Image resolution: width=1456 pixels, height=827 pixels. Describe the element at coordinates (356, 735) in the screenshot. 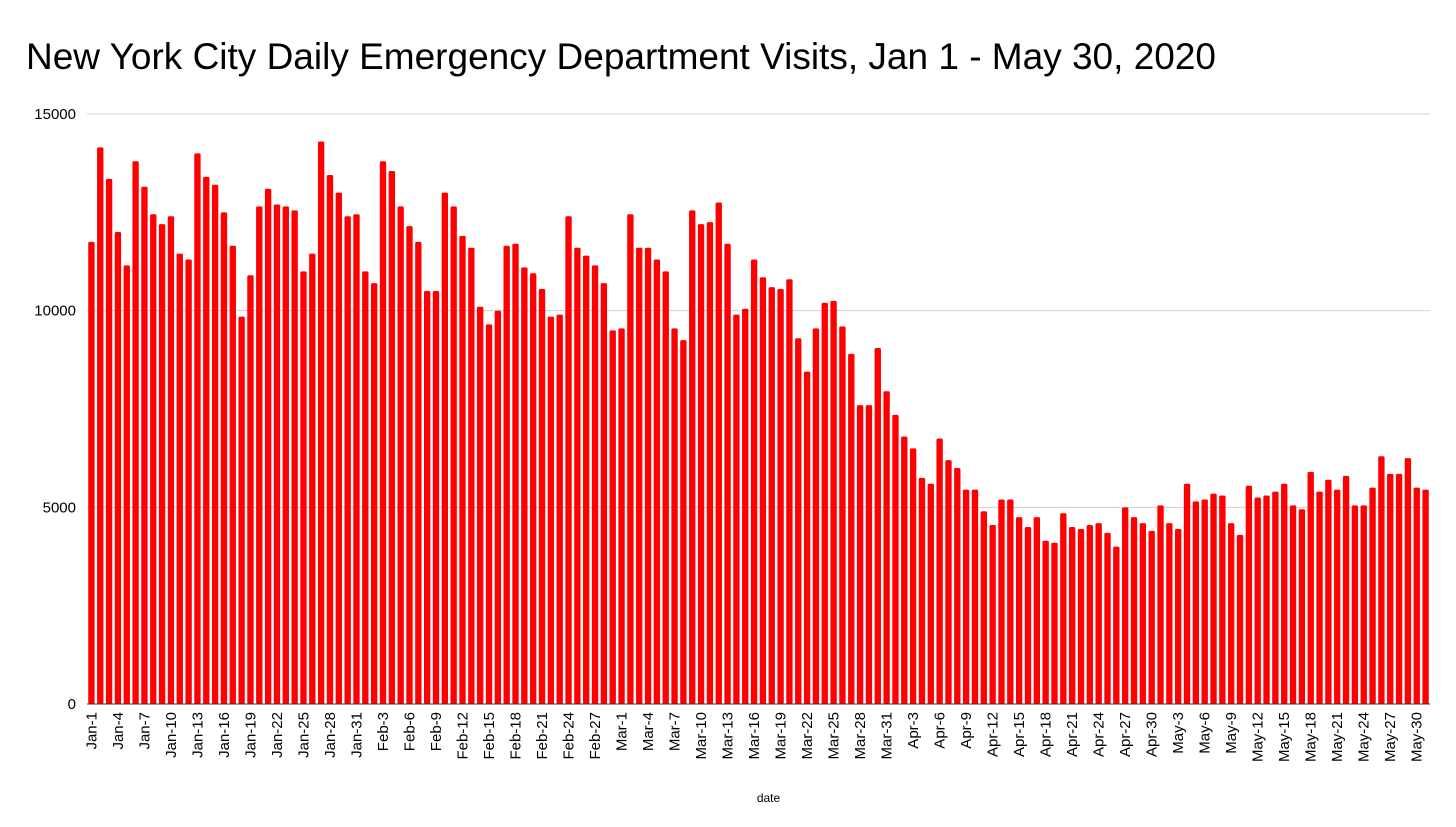

I see `x-tick-label-Jan-31: Jan-31` at that location.